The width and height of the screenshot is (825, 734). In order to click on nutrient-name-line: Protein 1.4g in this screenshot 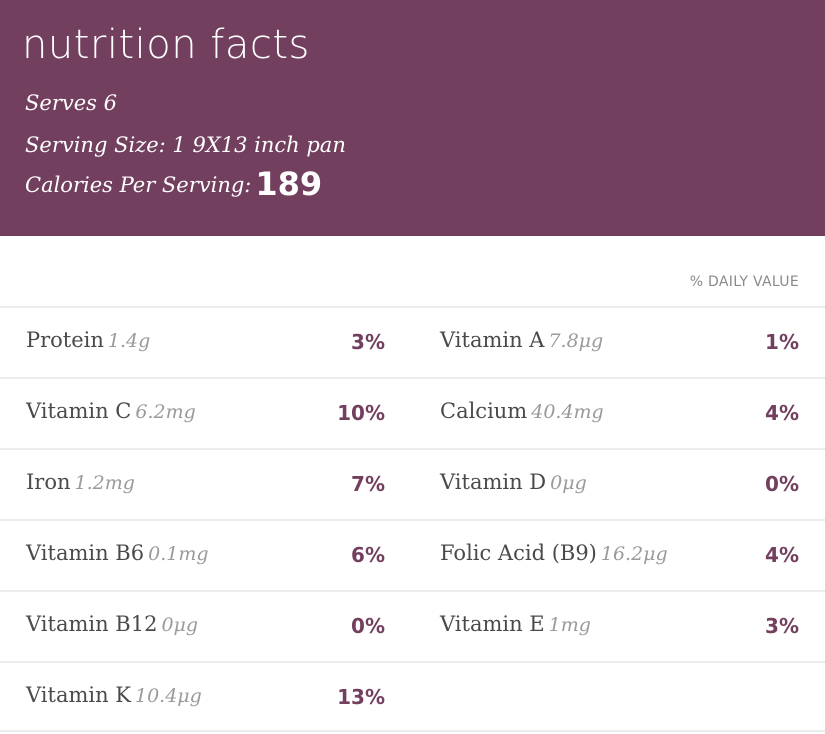, I will do `click(88, 340)`.